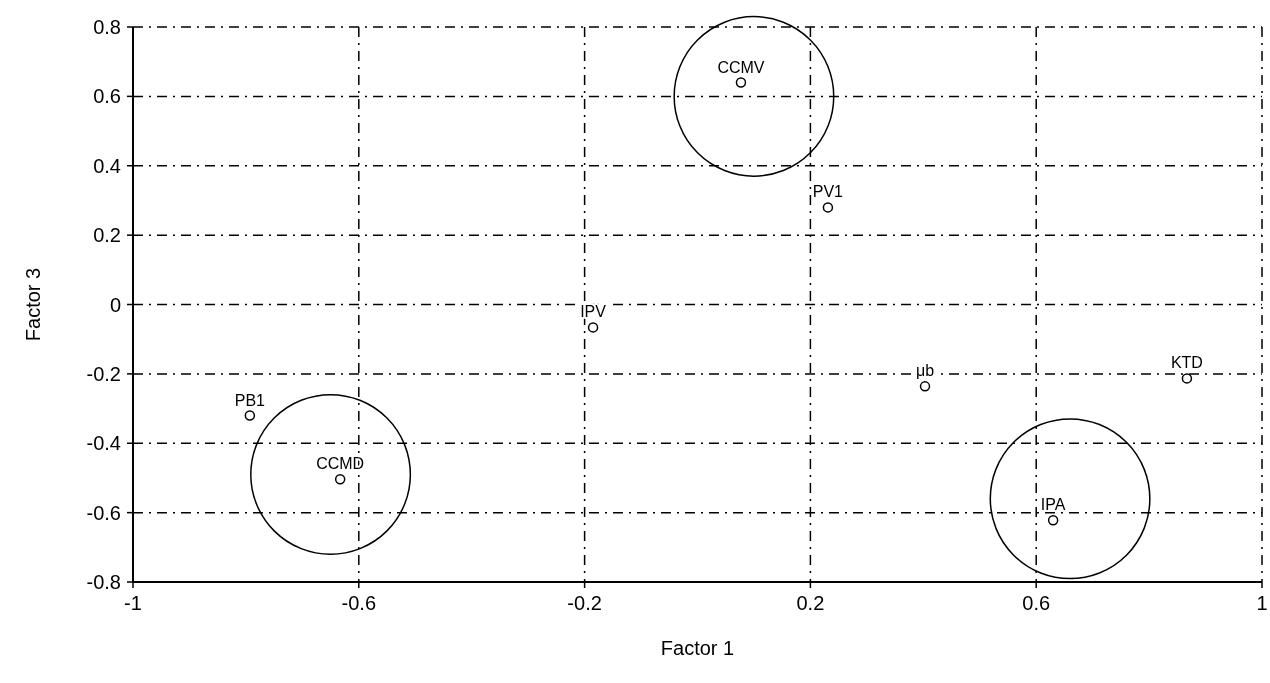  I want to click on annotation: PV1, so click(828, 192).